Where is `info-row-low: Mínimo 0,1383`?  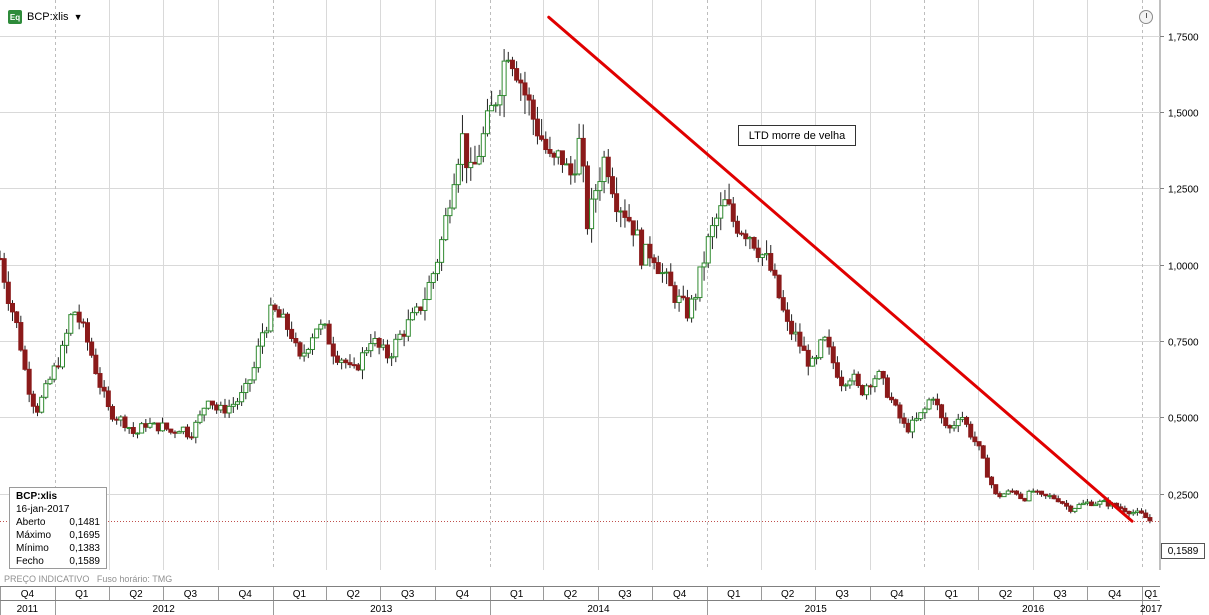 info-row-low: Mínimo 0,1383 is located at coordinates (58, 548).